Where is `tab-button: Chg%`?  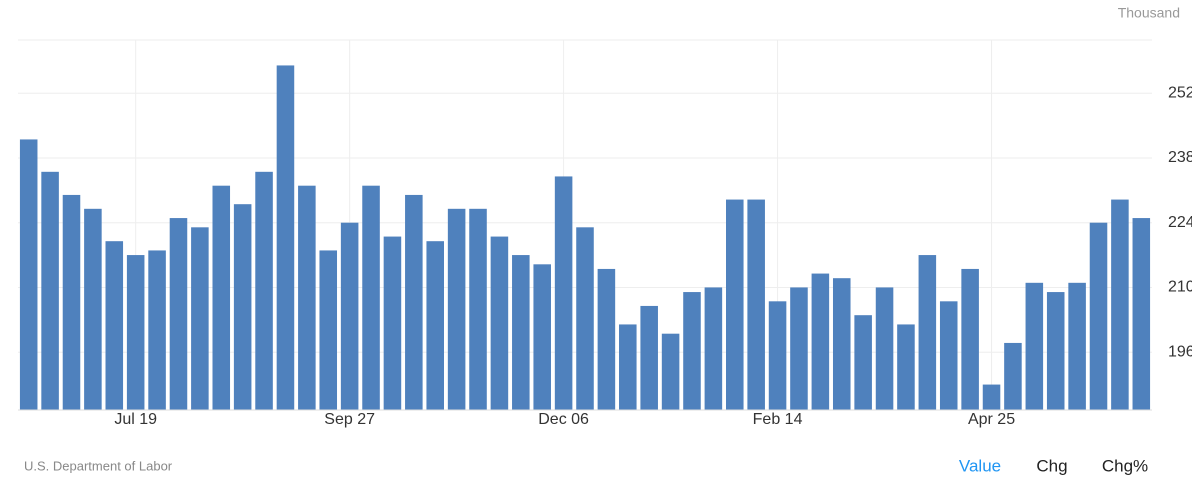 tab-button: Chg% is located at coordinates (1125, 465).